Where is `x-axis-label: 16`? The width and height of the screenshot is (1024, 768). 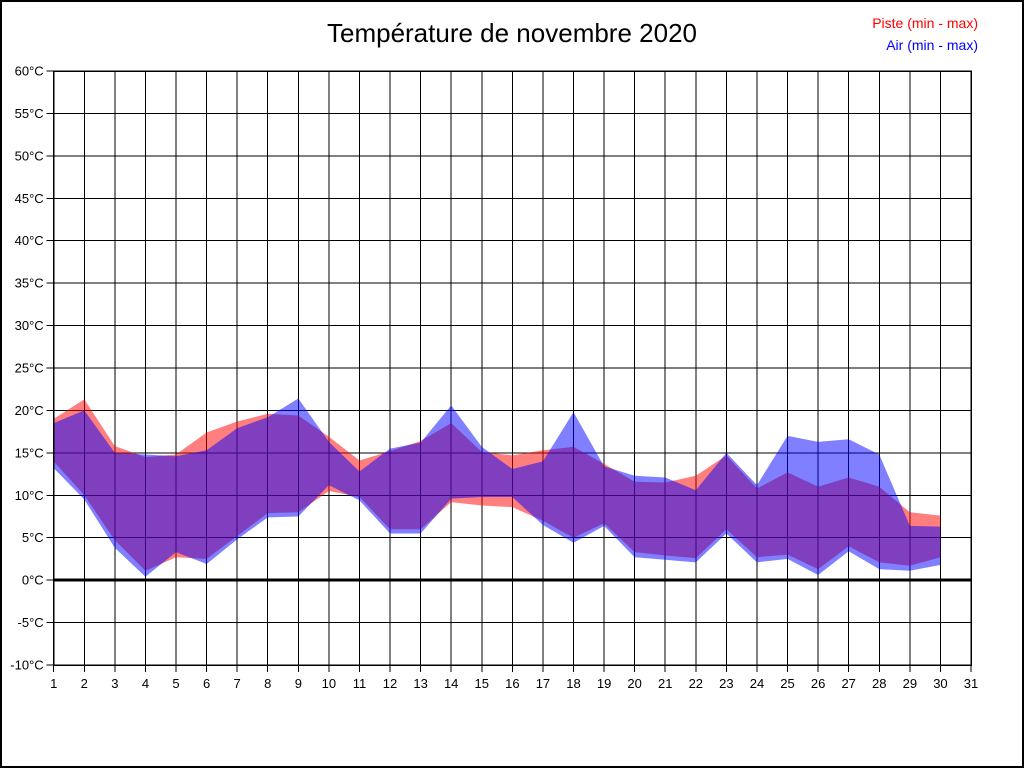 x-axis-label: 16 is located at coordinates (512, 683).